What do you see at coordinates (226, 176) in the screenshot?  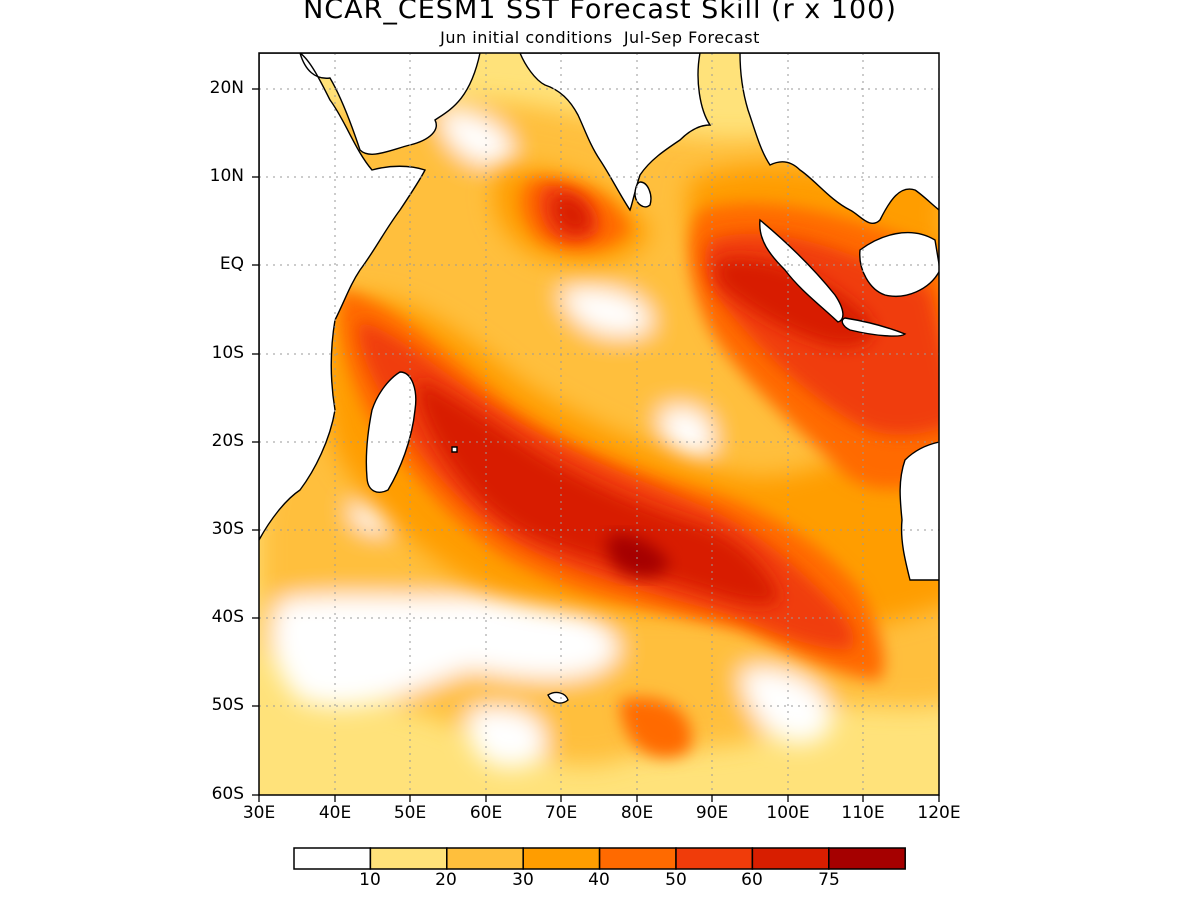 I see `lat-label: 10N` at bounding box center [226, 176].